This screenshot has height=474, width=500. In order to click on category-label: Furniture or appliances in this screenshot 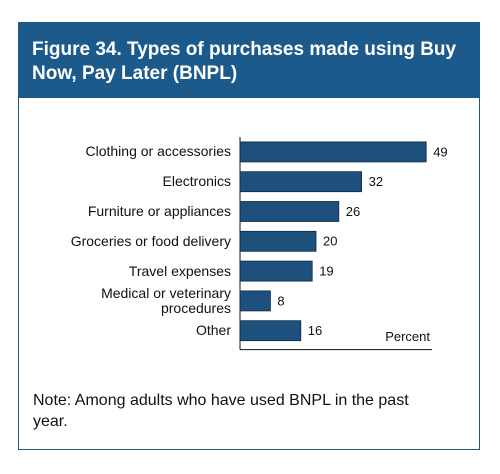, I will do `click(159, 211)`.